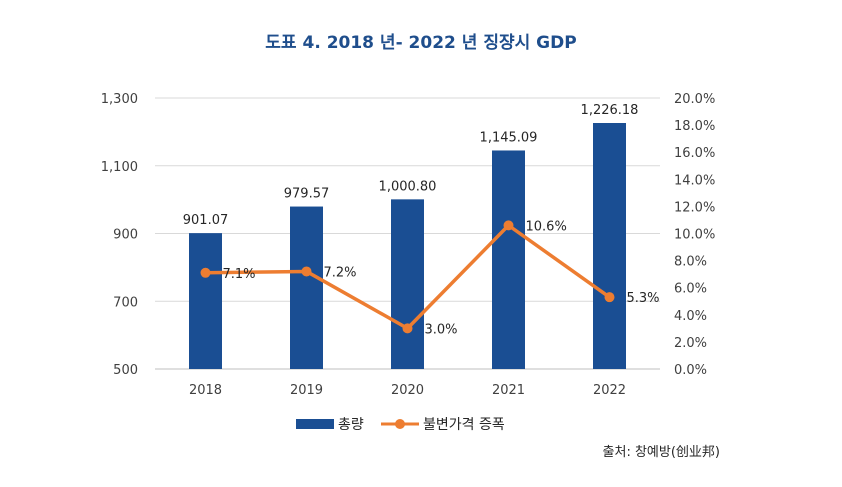  I want to click on left-axis-tick-label: 1,100, so click(119, 167).